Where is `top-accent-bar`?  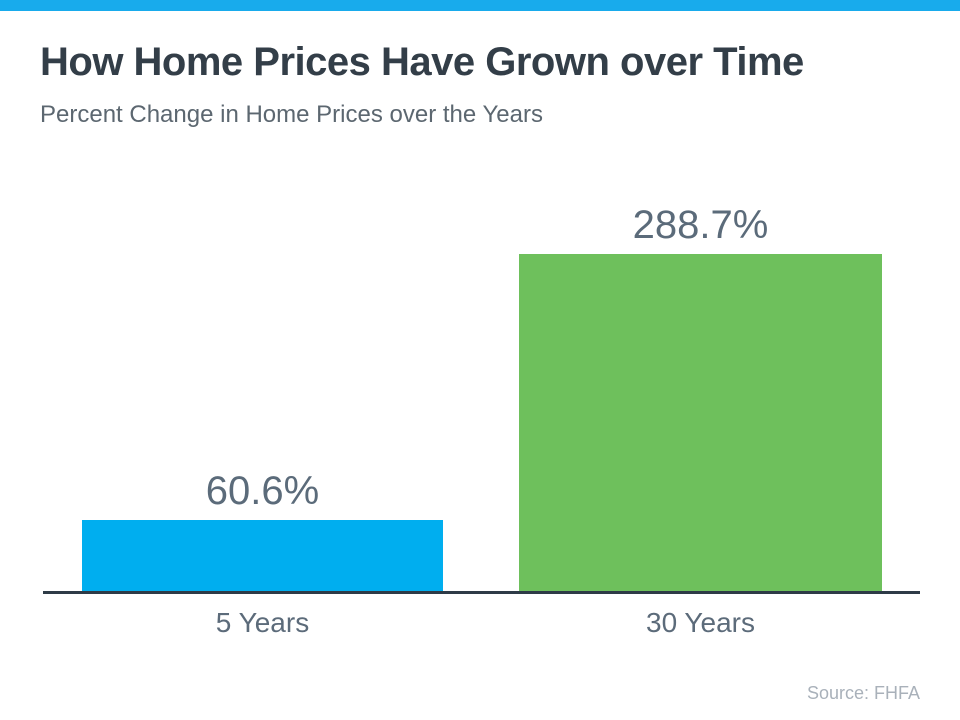 top-accent-bar is located at coordinates (480, 5).